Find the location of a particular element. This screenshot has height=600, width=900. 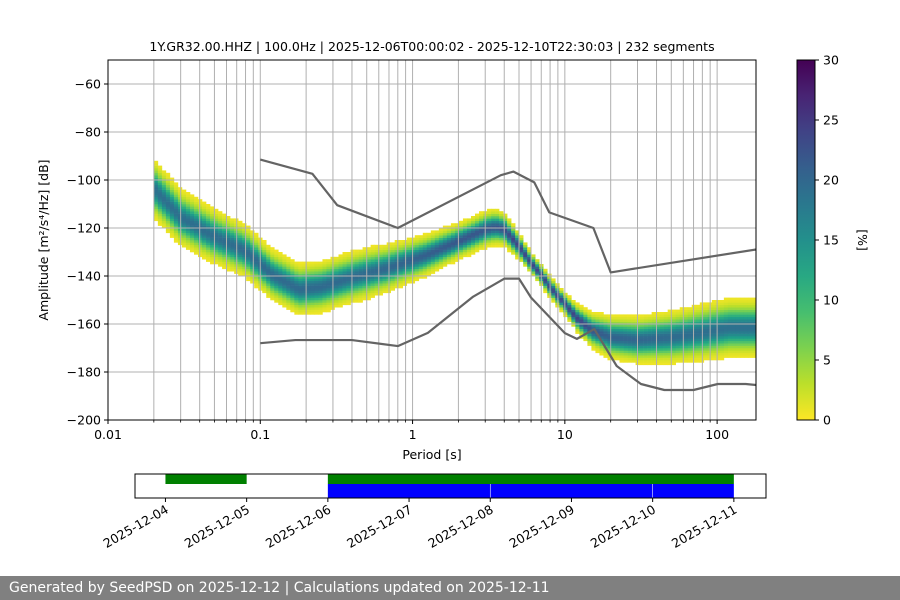

colorbar-tick-label: 10 is located at coordinates (831, 300).